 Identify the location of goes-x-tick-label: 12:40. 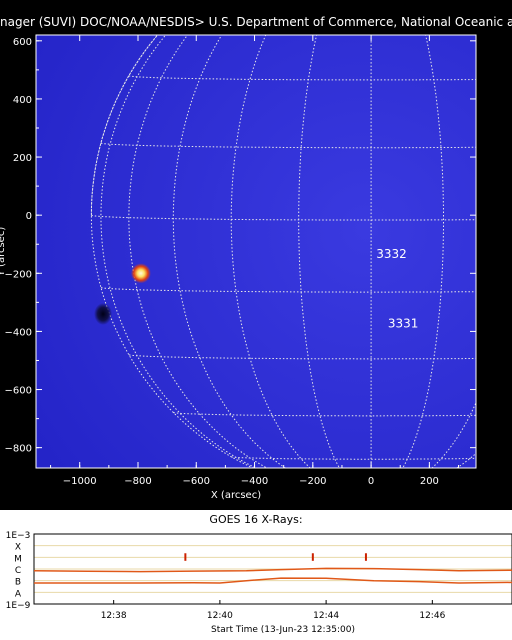
(220, 616).